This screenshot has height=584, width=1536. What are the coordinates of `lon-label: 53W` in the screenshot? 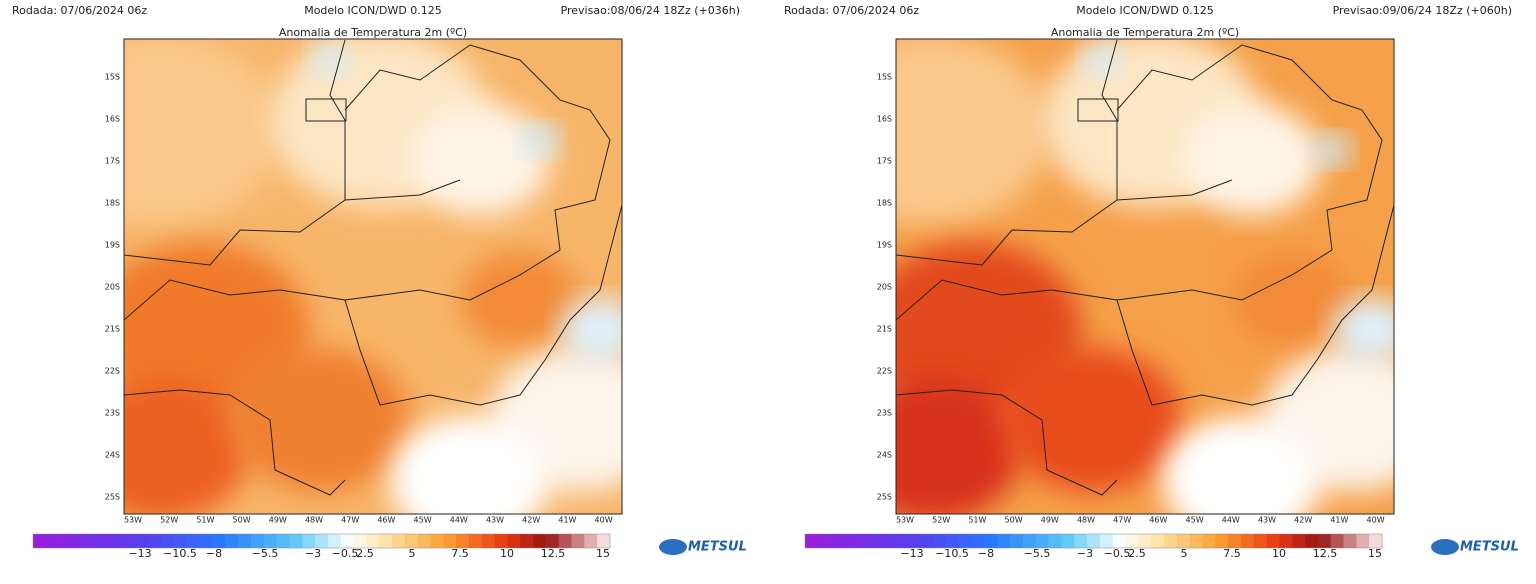 It's located at (905, 520).